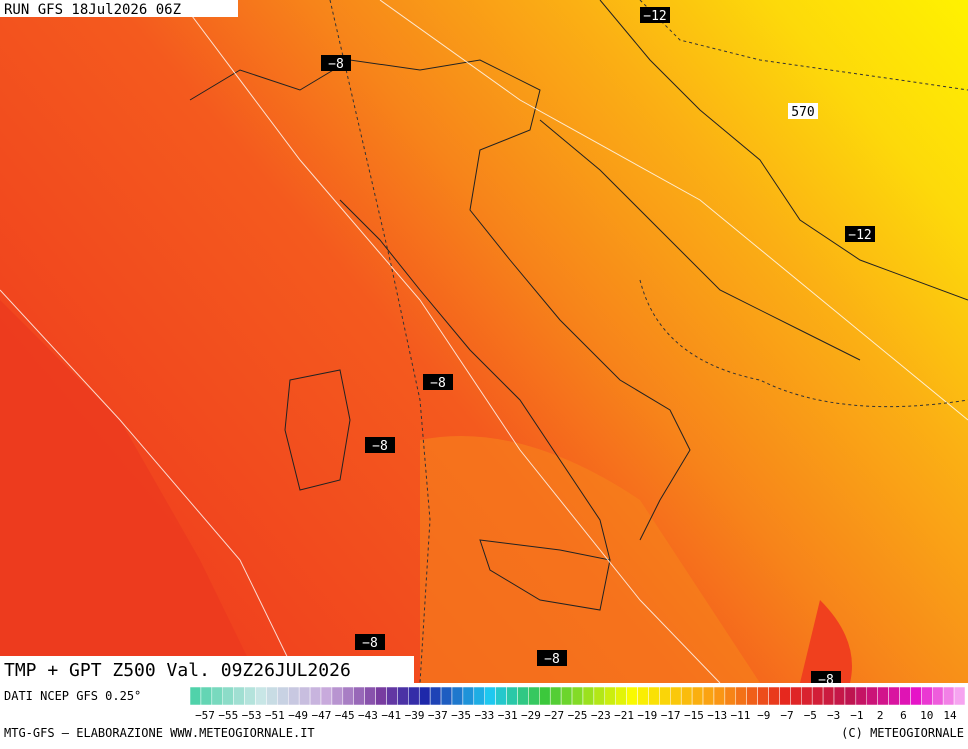  I want to click on scale-label: −23, so click(601, 715).